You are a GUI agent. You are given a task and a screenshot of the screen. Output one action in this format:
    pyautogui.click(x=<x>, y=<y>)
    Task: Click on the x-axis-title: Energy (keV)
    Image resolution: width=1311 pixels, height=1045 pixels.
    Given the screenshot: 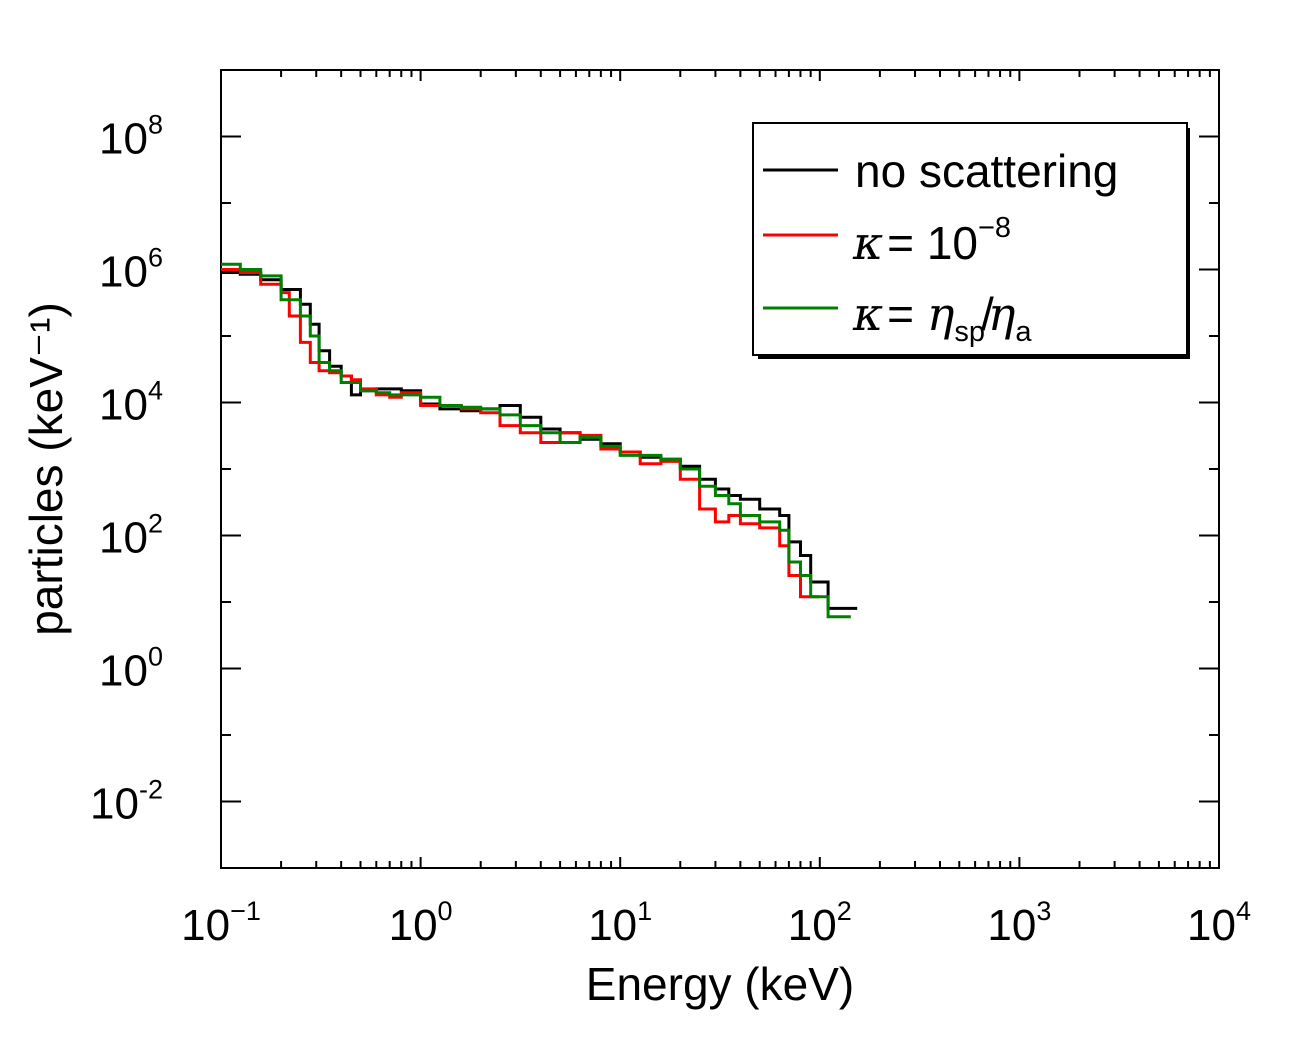 What is the action you would take?
    pyautogui.click(x=720, y=984)
    